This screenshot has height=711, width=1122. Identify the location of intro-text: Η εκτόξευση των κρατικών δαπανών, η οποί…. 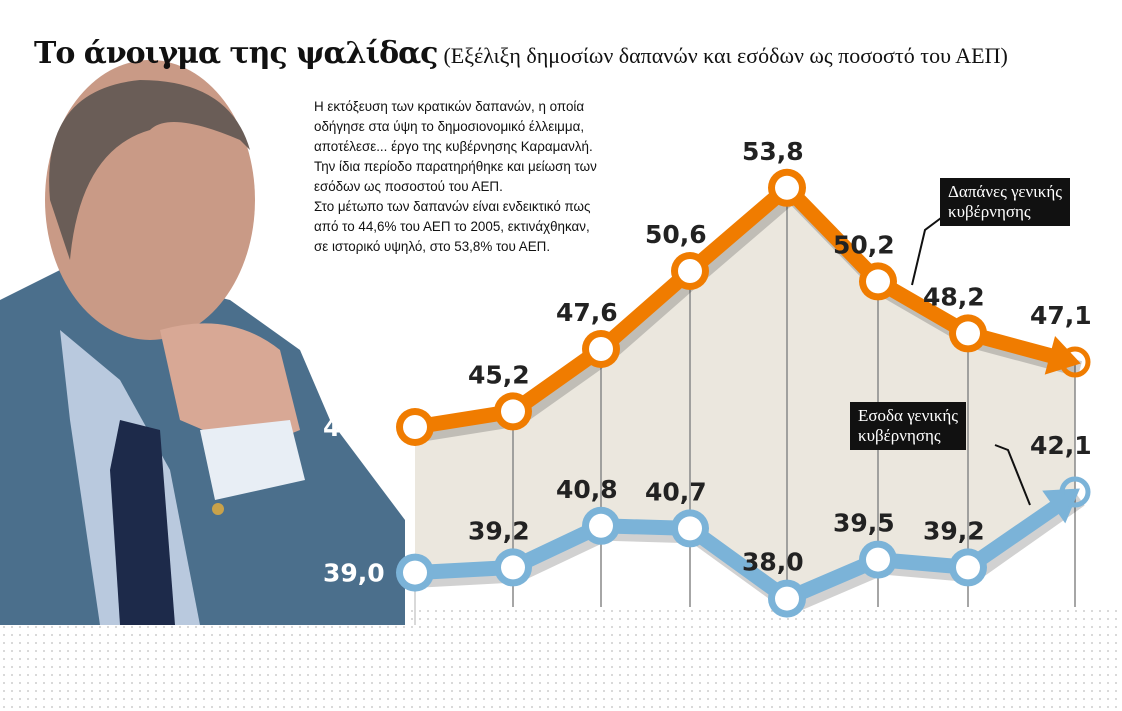
(479, 177).